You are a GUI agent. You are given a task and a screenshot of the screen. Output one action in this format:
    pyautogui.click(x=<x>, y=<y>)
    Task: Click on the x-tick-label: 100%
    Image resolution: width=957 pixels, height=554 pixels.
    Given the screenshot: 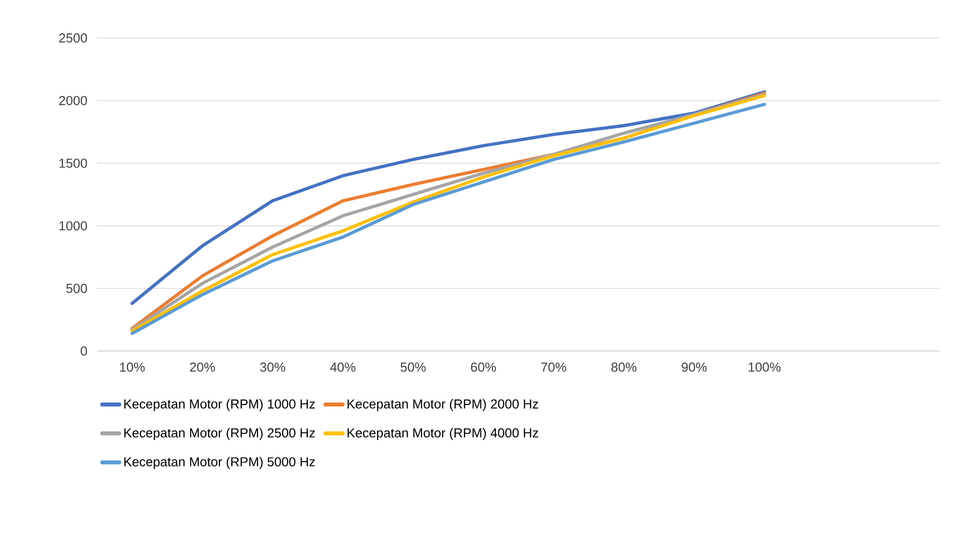 What is the action you would take?
    pyautogui.click(x=764, y=367)
    